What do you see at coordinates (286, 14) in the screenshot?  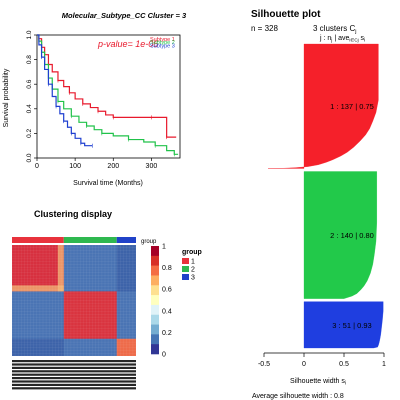 I see `silhouette-title: Silhouette plot` at bounding box center [286, 14].